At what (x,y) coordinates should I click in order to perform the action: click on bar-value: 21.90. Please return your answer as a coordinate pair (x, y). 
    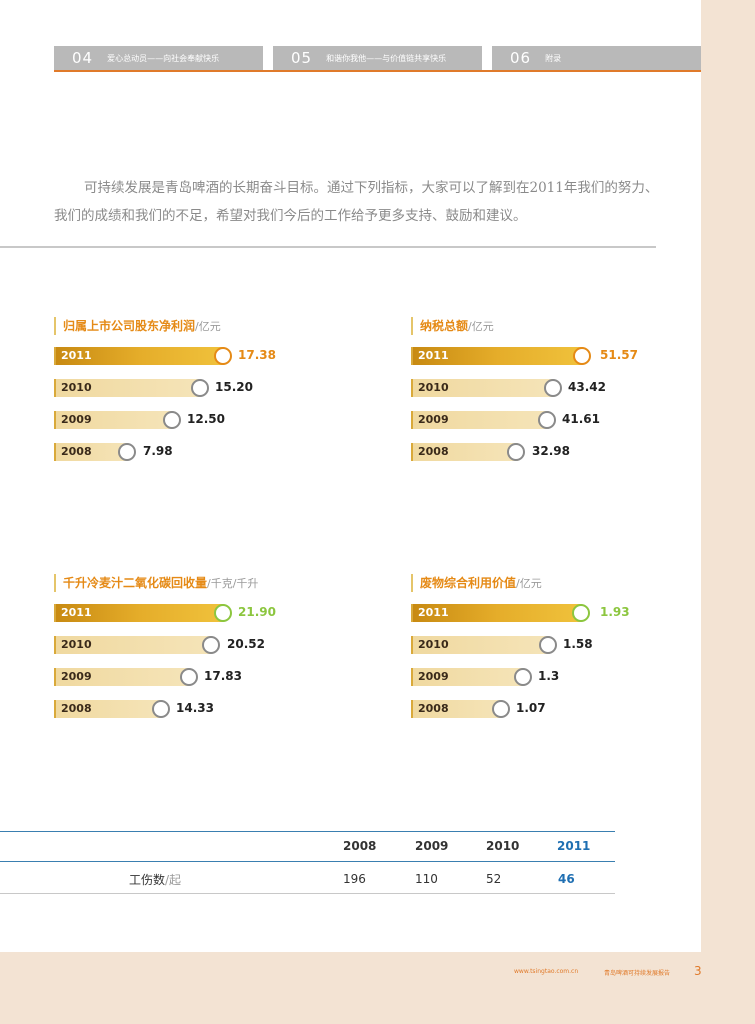
    Looking at the image, I should click on (257, 612).